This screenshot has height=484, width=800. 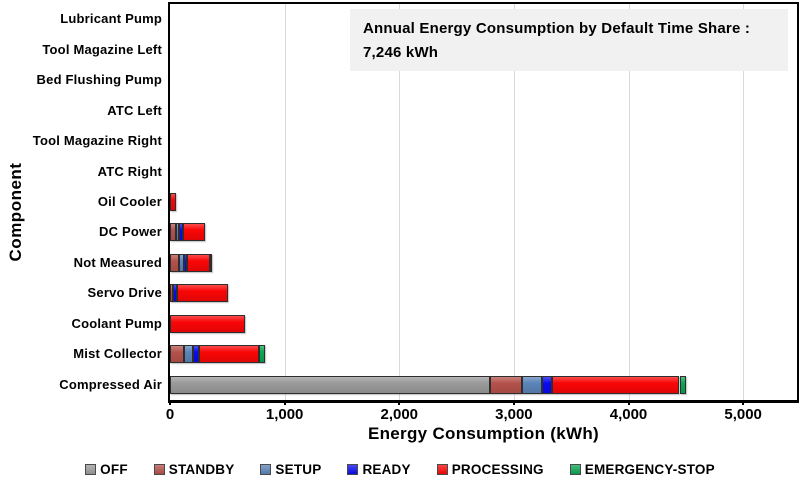 I want to click on y-category-label-compressed-air: Compressed Air, so click(x=110, y=384).